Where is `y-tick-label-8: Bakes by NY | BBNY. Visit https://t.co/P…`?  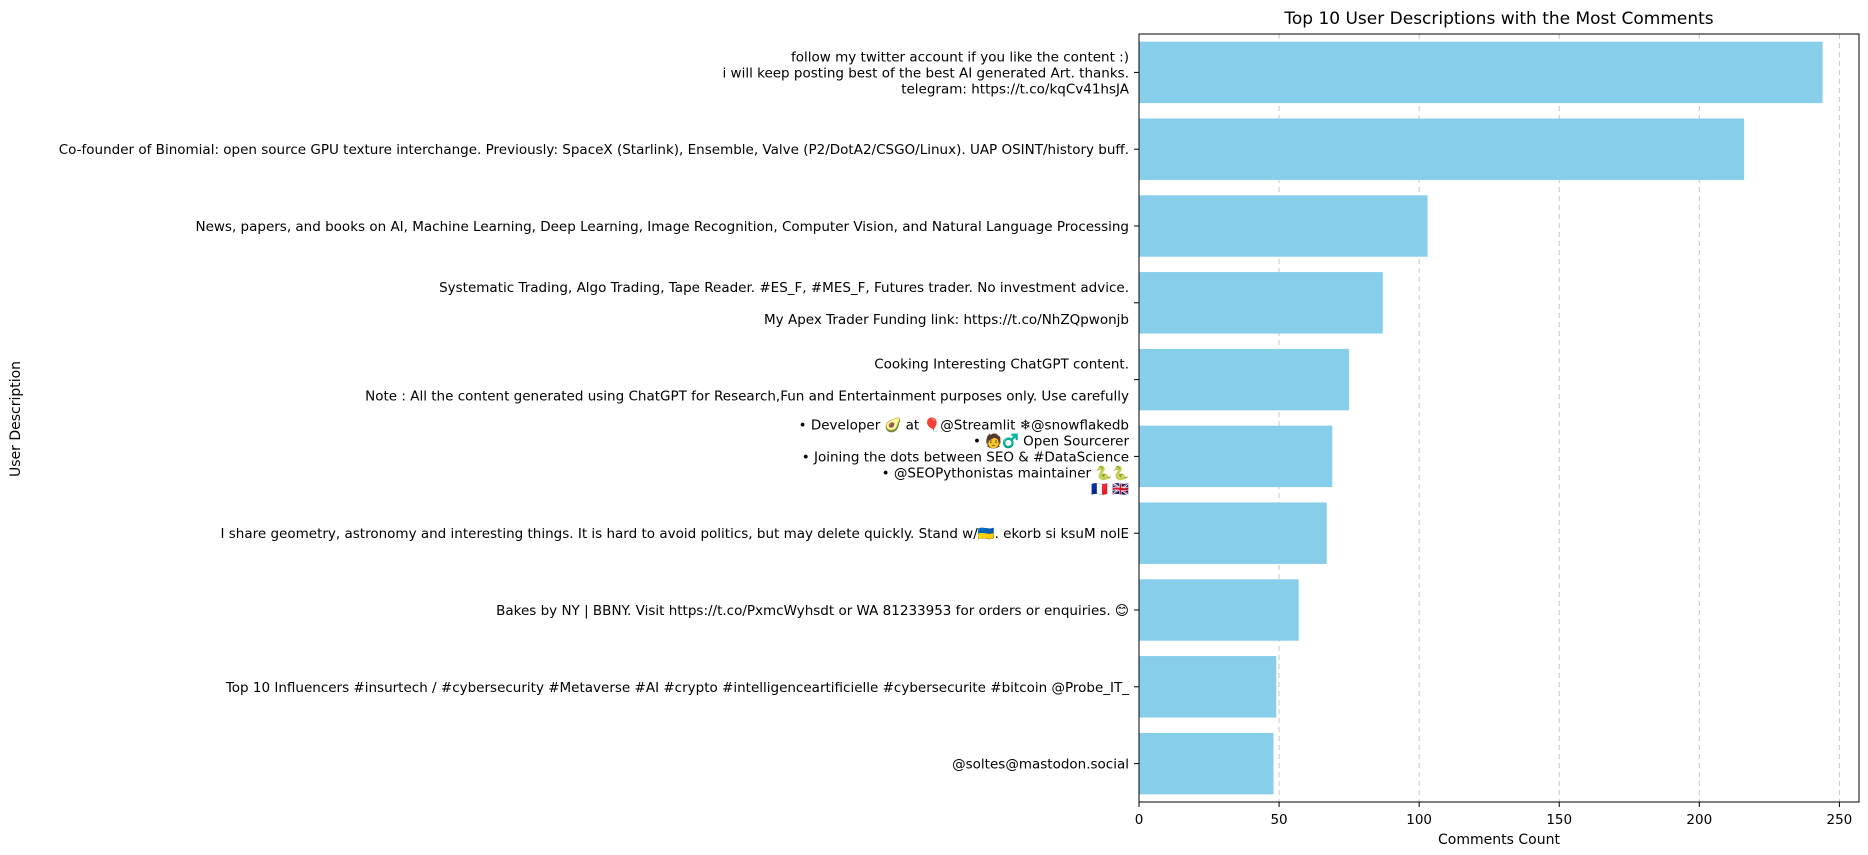 y-tick-label-8: Bakes by NY | BBNY. Visit https://t.co/P… is located at coordinates (812, 611).